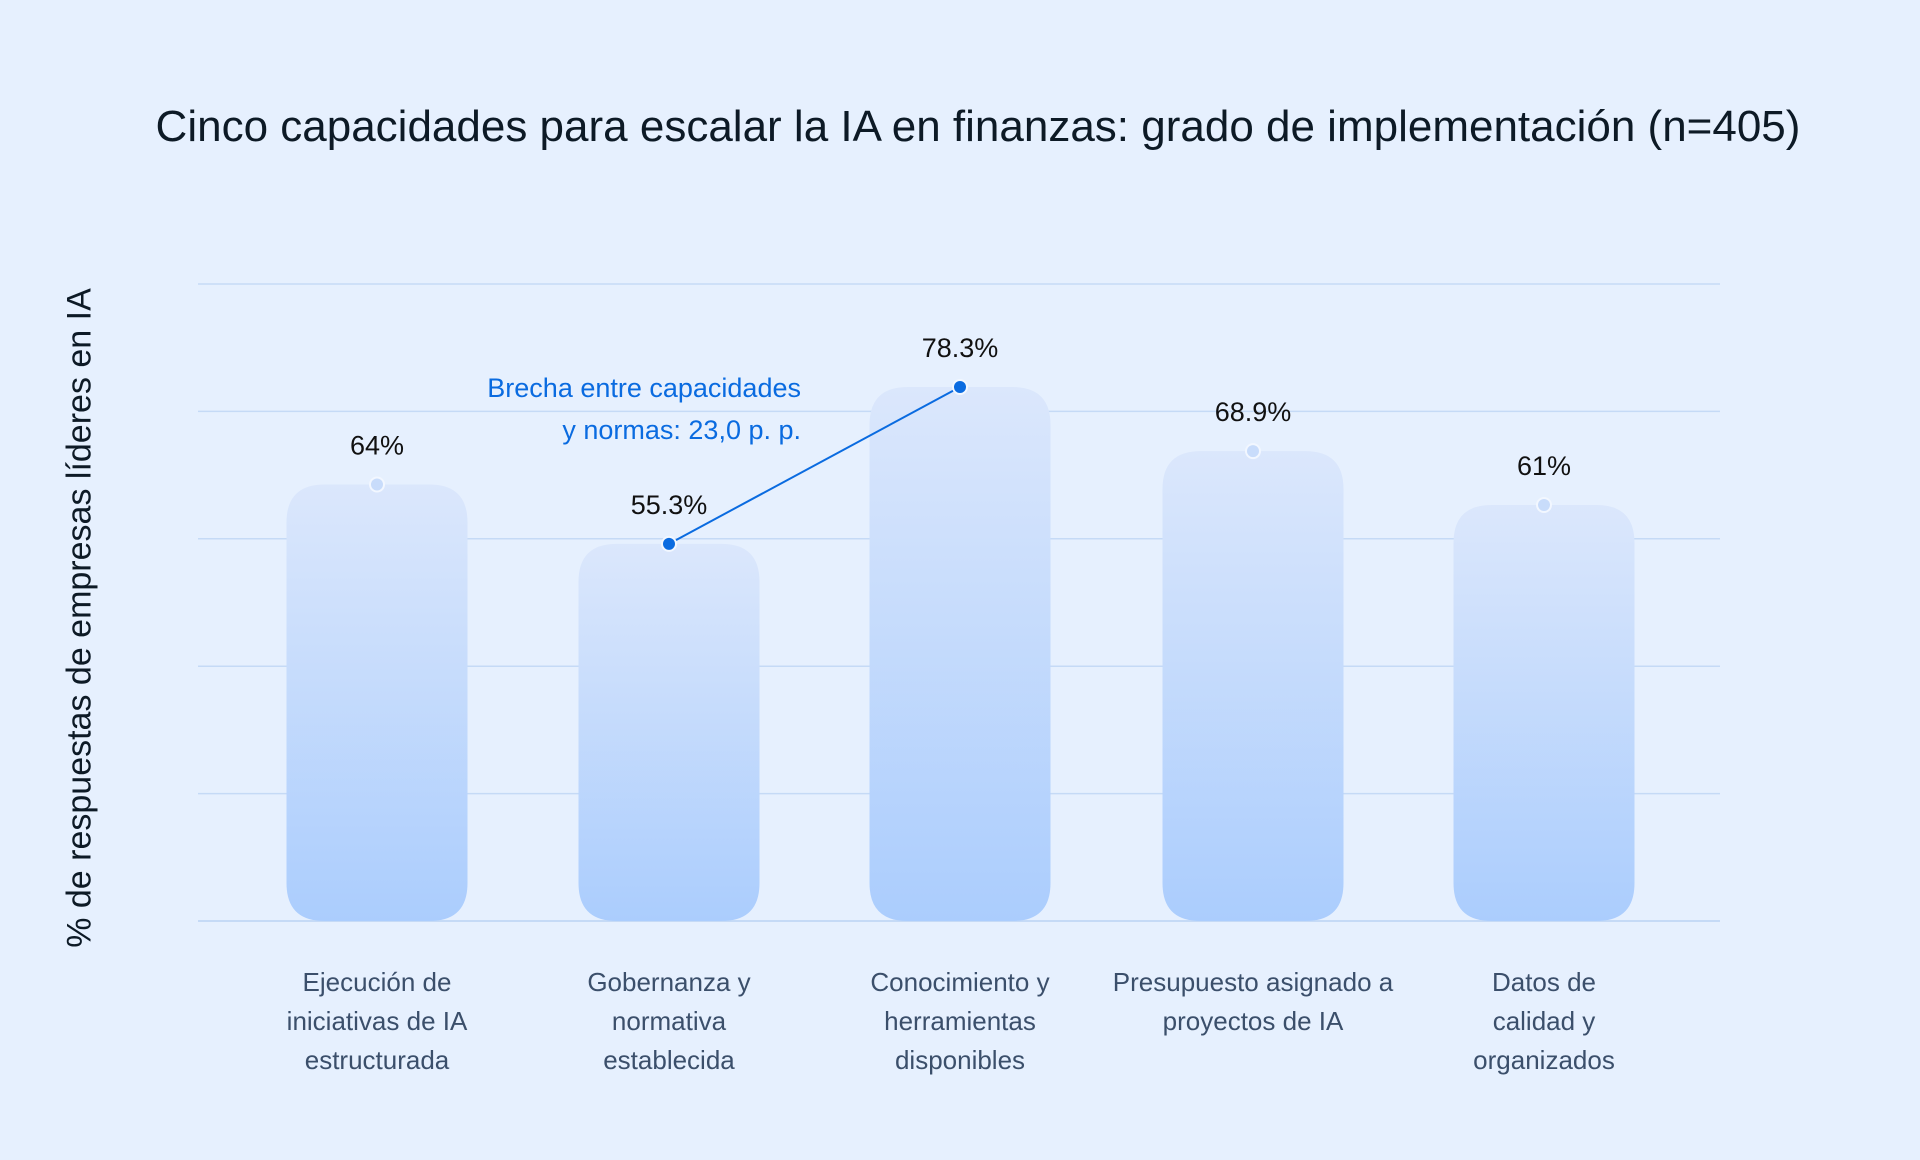 The width and height of the screenshot is (1920, 1160). I want to click on value-label: 61%, so click(1544, 466).